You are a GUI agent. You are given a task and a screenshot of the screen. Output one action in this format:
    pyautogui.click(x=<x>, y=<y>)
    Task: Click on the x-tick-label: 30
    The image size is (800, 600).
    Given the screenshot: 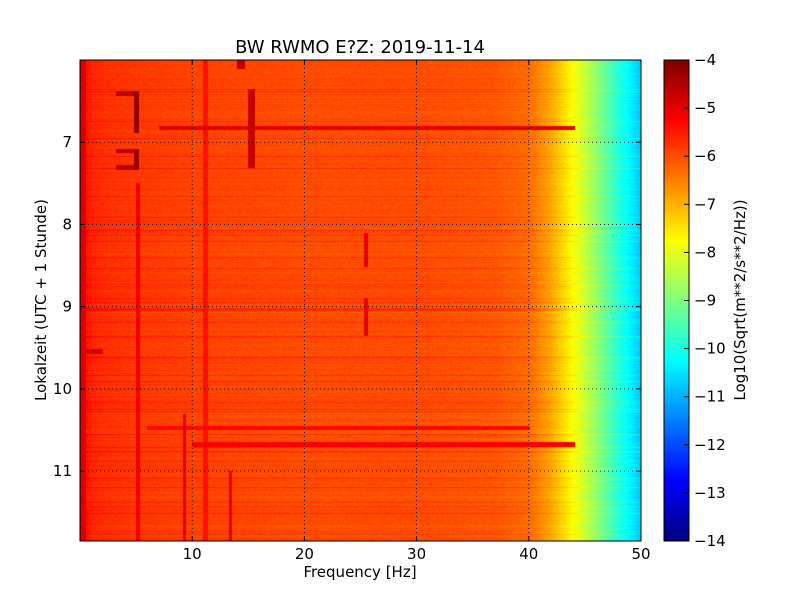 What is the action you would take?
    pyautogui.click(x=416, y=554)
    